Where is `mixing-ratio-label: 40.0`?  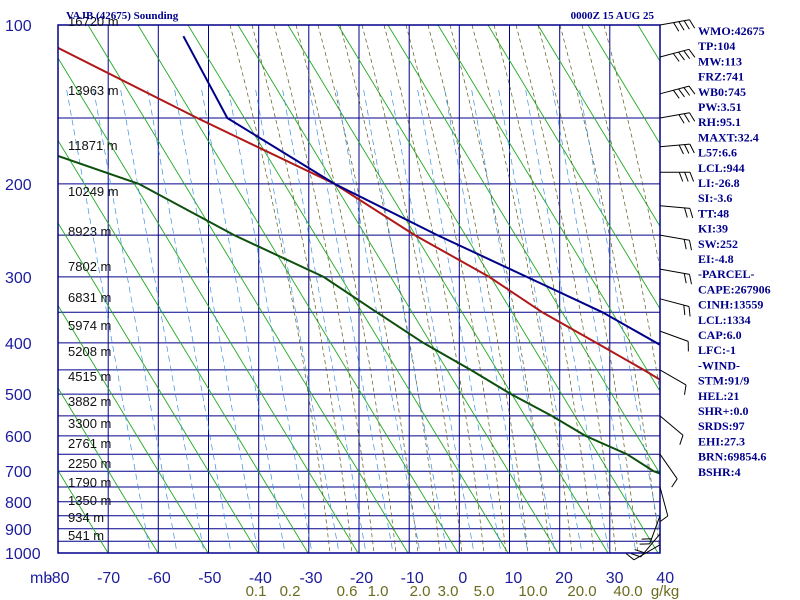
mixing-ratio-label: 40.0 is located at coordinates (627, 591).